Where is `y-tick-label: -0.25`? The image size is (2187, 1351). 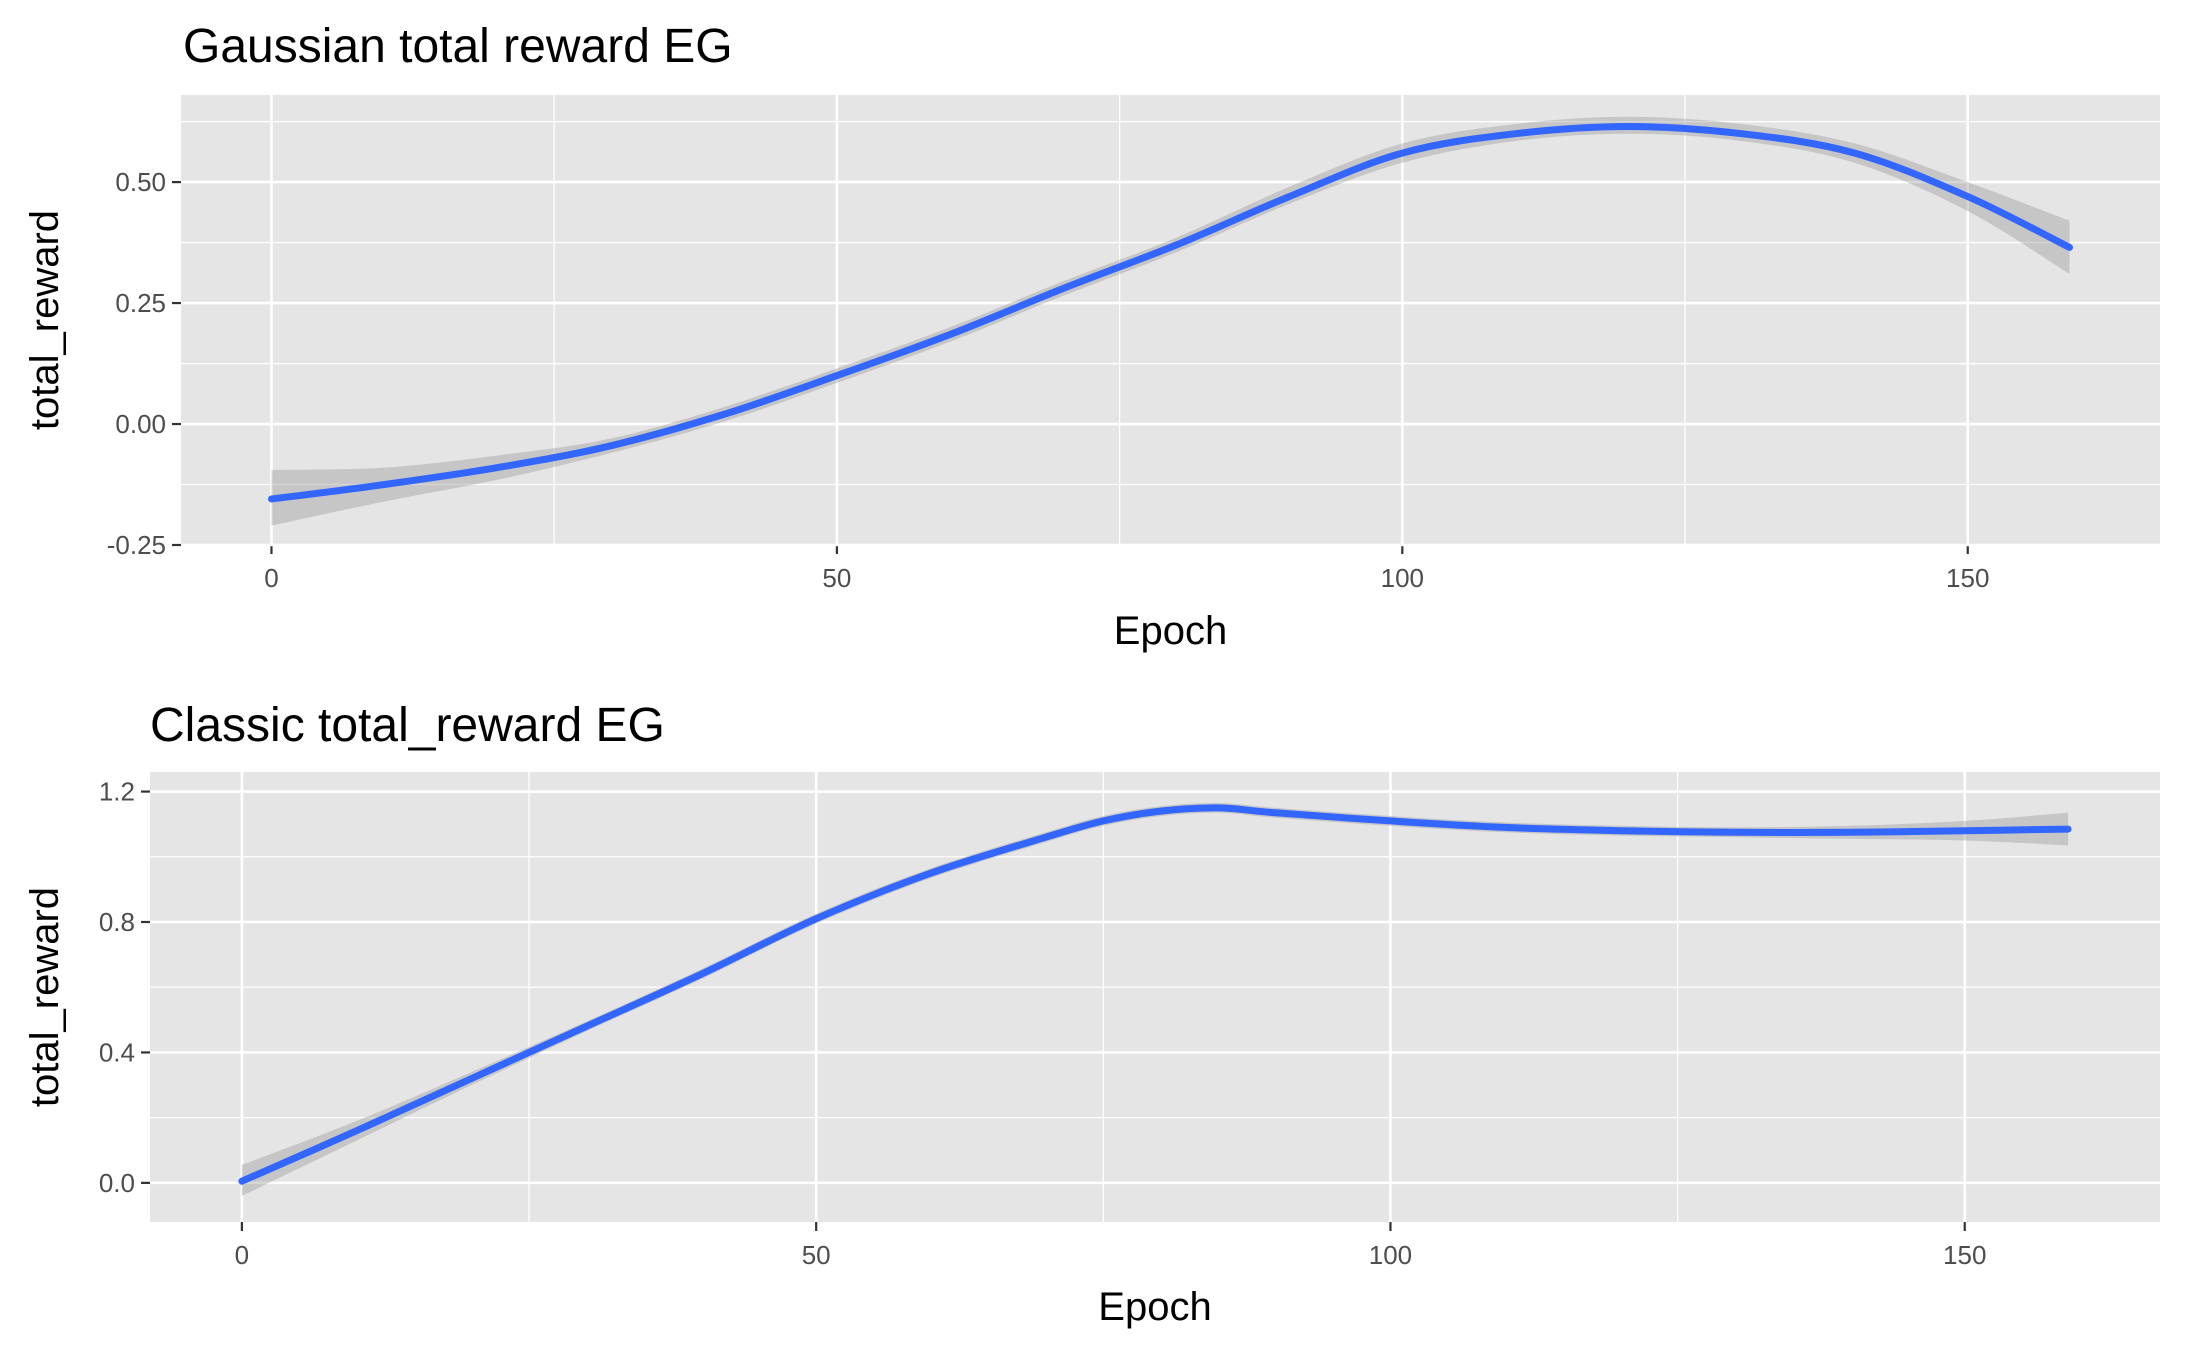
y-tick-label: -0.25 is located at coordinates (136, 545).